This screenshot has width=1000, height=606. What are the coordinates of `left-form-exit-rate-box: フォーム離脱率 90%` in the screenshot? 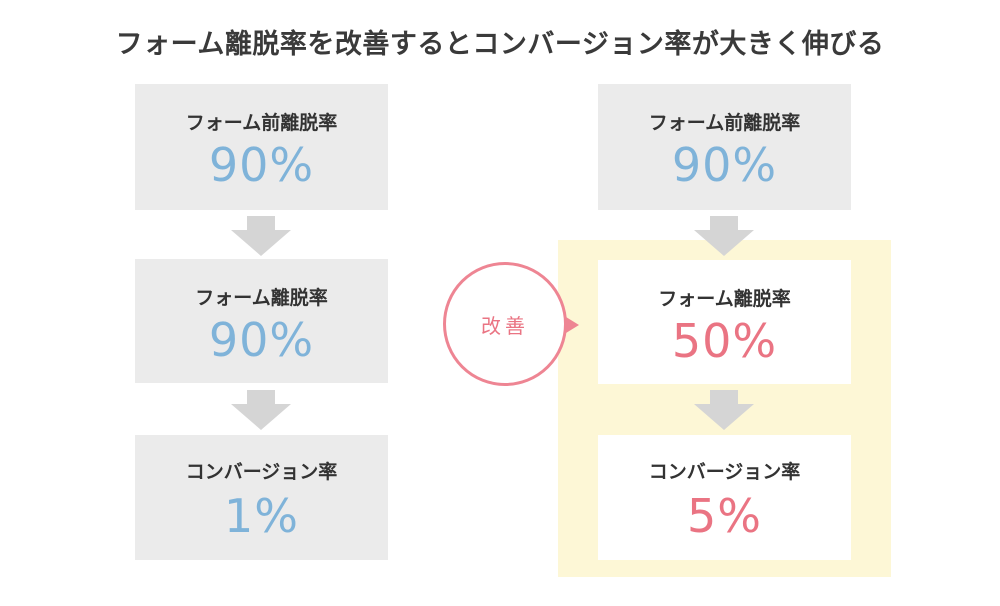 It's located at (261, 321).